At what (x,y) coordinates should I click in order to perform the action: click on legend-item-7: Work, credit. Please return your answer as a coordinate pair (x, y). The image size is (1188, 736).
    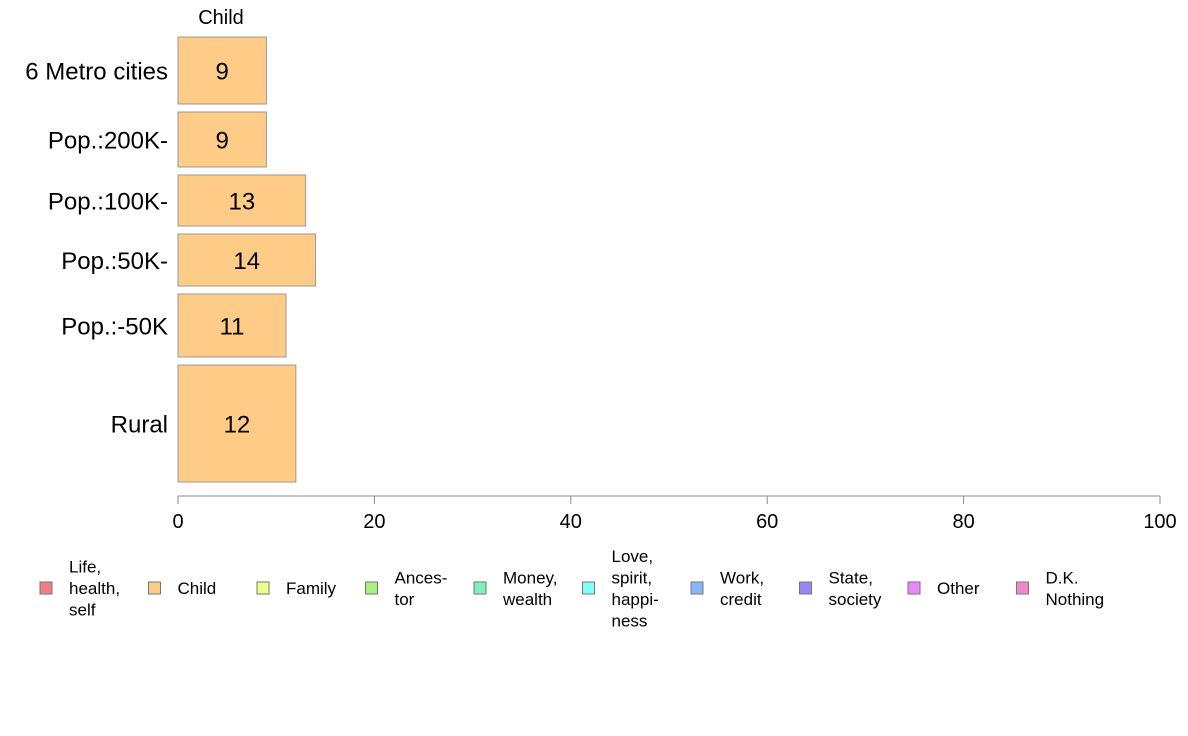
    Looking at the image, I should click on (727, 588).